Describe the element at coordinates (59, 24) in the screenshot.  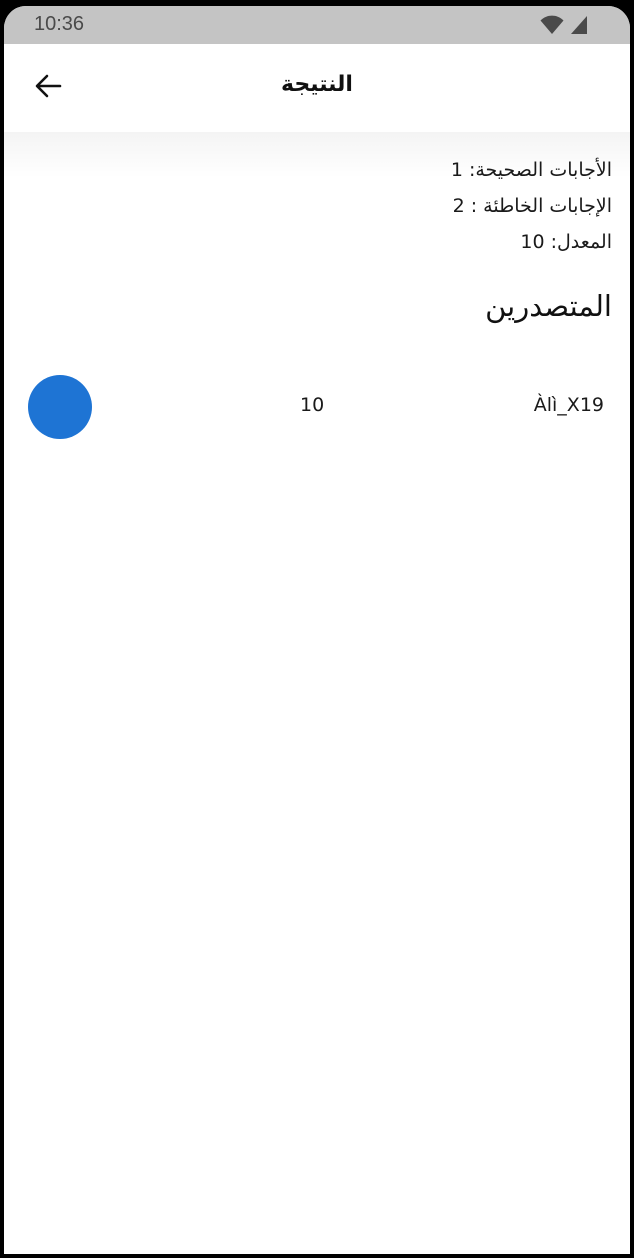
I see `status-time: 10:36` at that location.